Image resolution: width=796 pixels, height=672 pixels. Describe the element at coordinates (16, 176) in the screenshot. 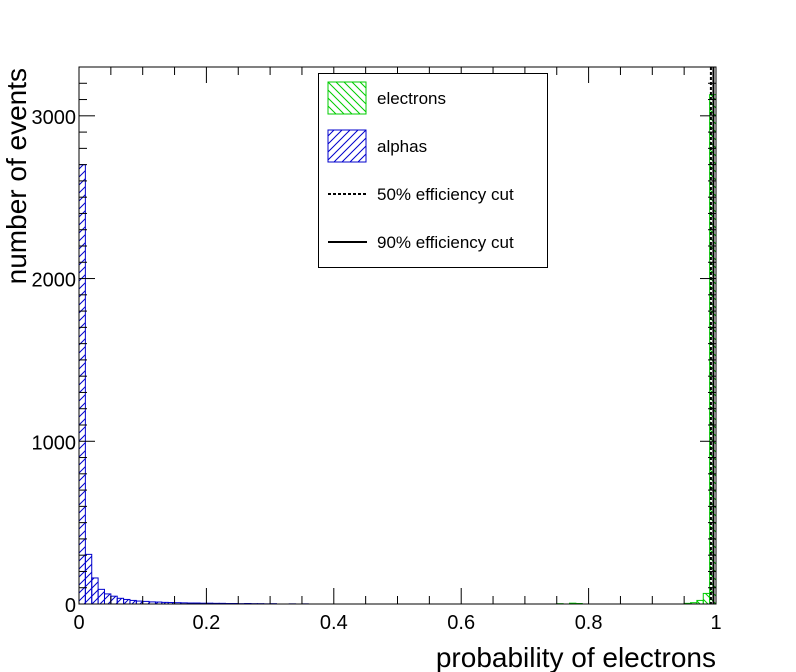

I see `y-axis-title: number of events` at that location.